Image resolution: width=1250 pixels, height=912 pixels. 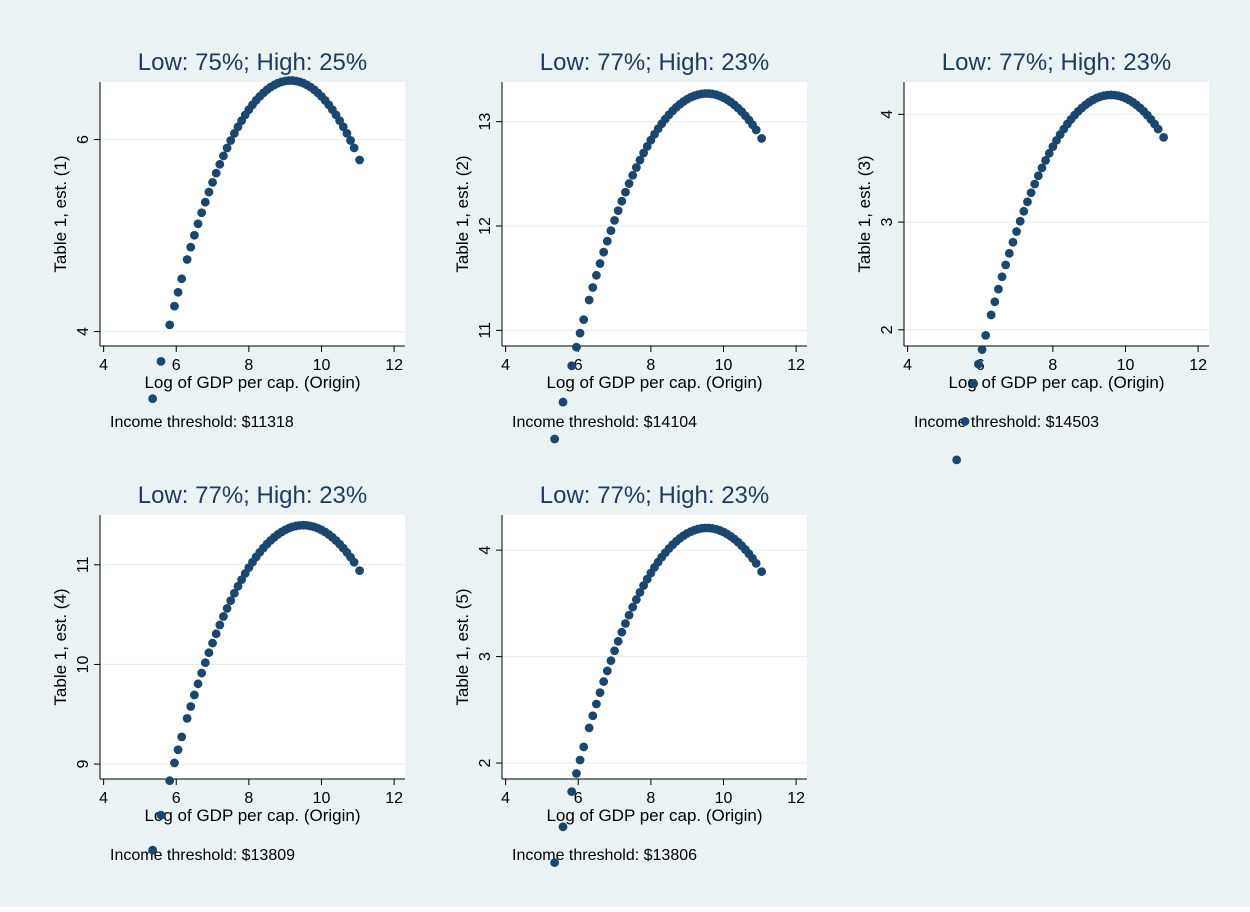 I want to click on x-tick-label: 12, so click(x=796, y=365).